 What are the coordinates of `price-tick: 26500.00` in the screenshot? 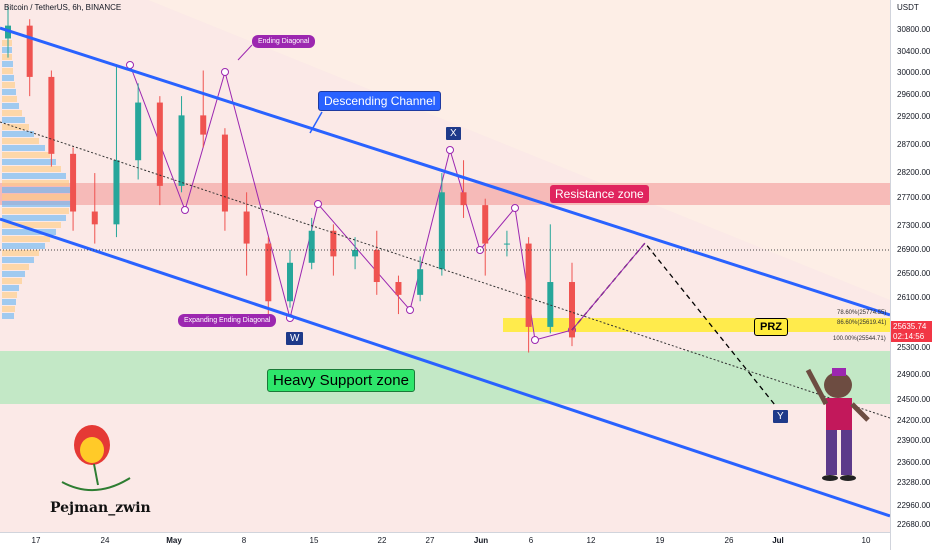 It's located at (914, 273).